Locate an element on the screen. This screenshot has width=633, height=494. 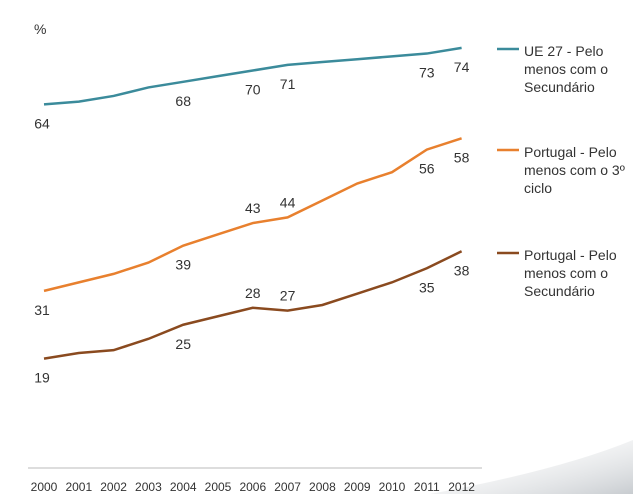
data-label: 39 is located at coordinates (183, 265).